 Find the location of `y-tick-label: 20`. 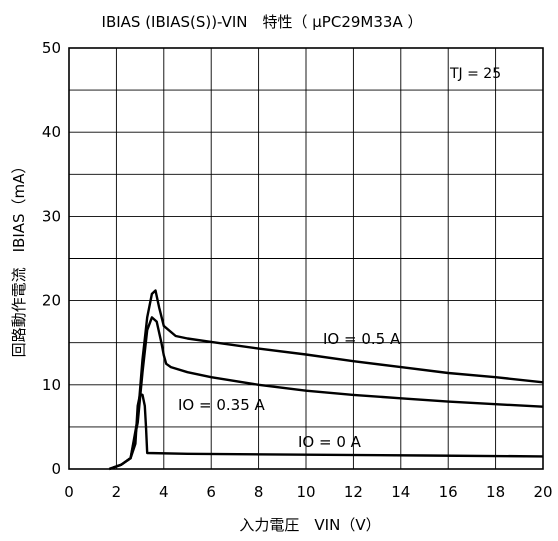

y-tick-label: 20 is located at coordinates (51, 301).